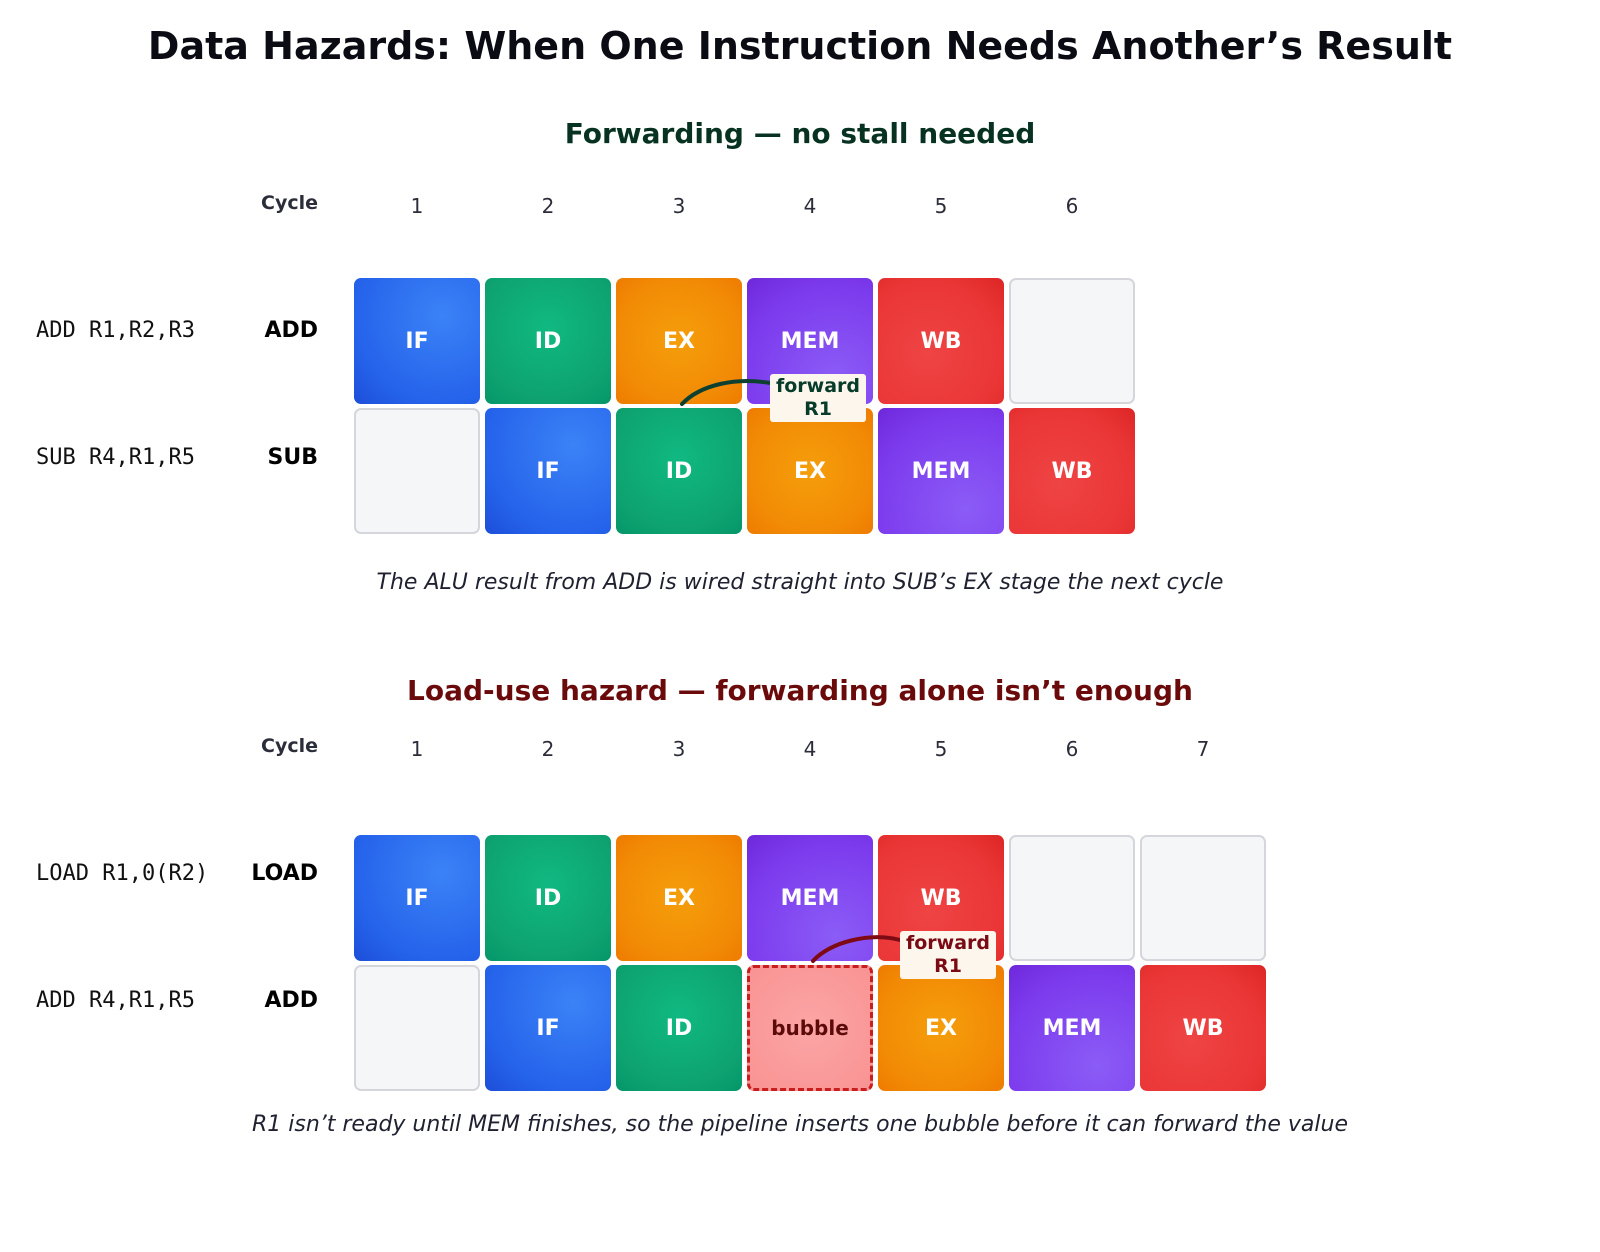 The width and height of the screenshot is (1600, 1252). Describe the element at coordinates (289, 203) in the screenshot. I see `section-1-cycle-label: Cycle` at that location.